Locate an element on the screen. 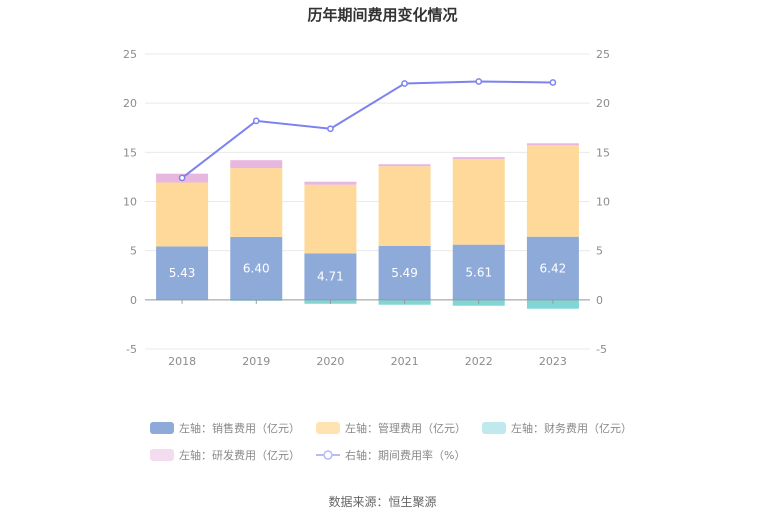 The height and width of the screenshot is (517, 765). left-axis-tick-label: 15 is located at coordinates (130, 152).